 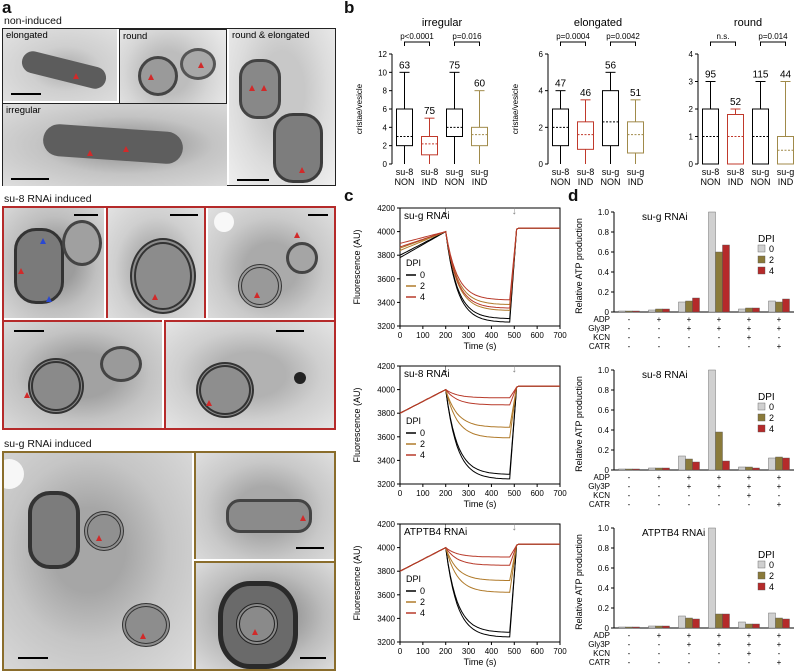 I want to click on legend-label: 2, so click(x=771, y=576).